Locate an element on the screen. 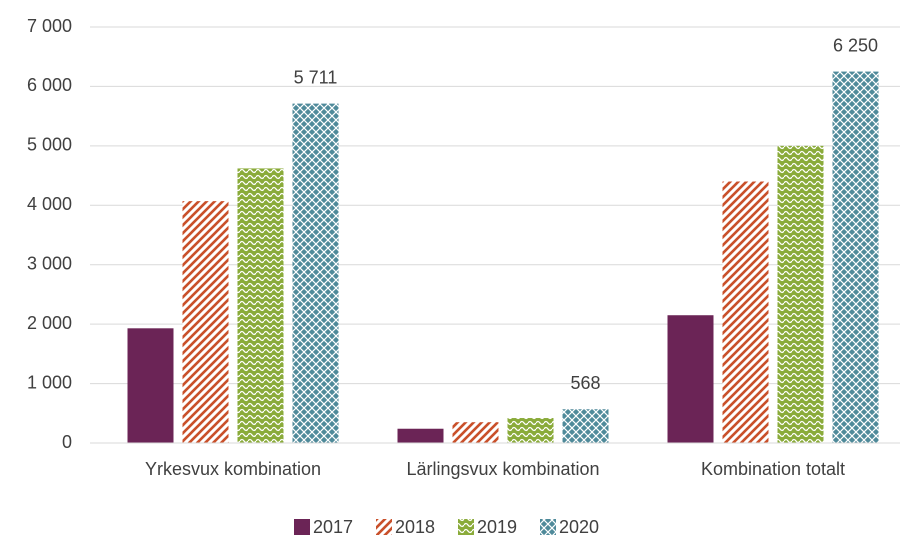 Image resolution: width=915 pixels, height=546 pixels. legend-label: 2020 is located at coordinates (579, 527).